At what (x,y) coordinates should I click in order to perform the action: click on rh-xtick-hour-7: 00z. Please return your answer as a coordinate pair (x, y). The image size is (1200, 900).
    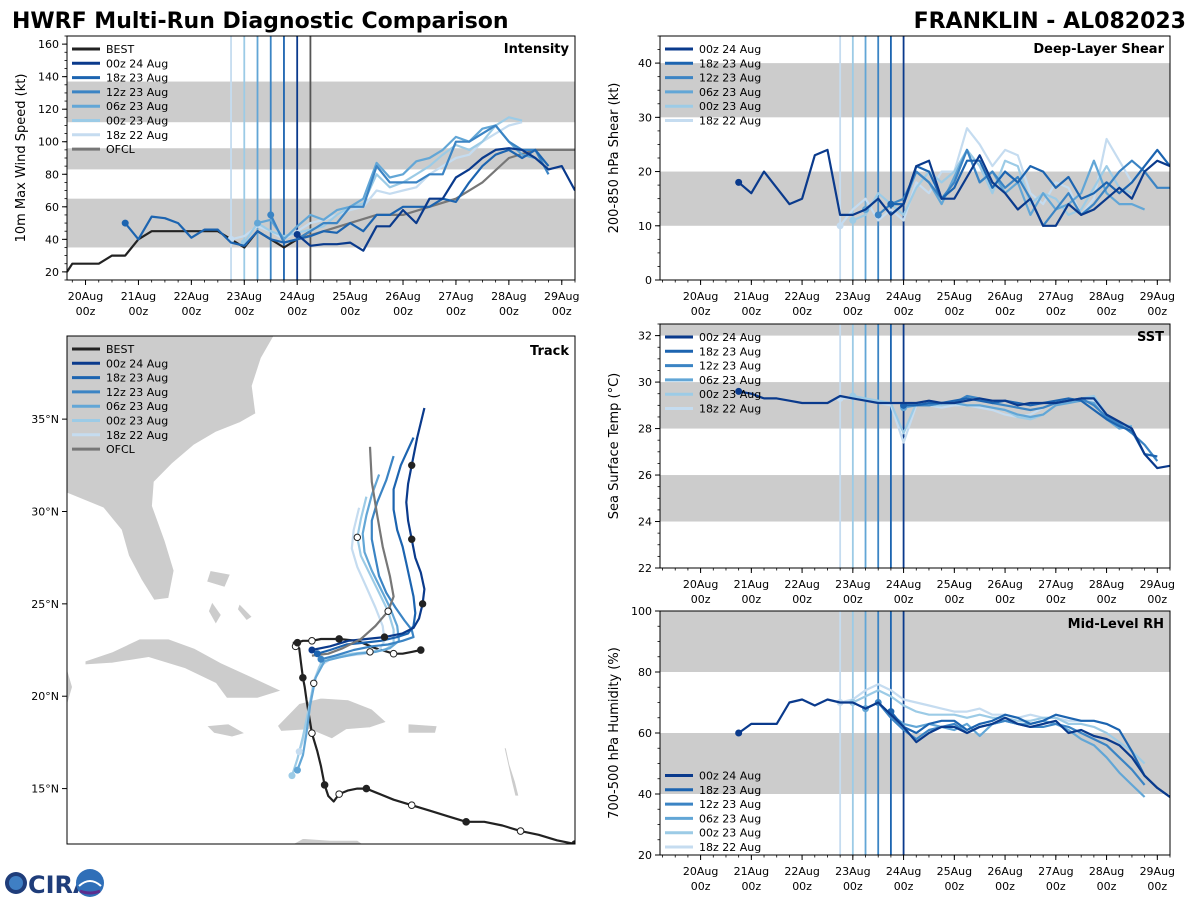
    Looking at the image, I should click on (1056, 886).